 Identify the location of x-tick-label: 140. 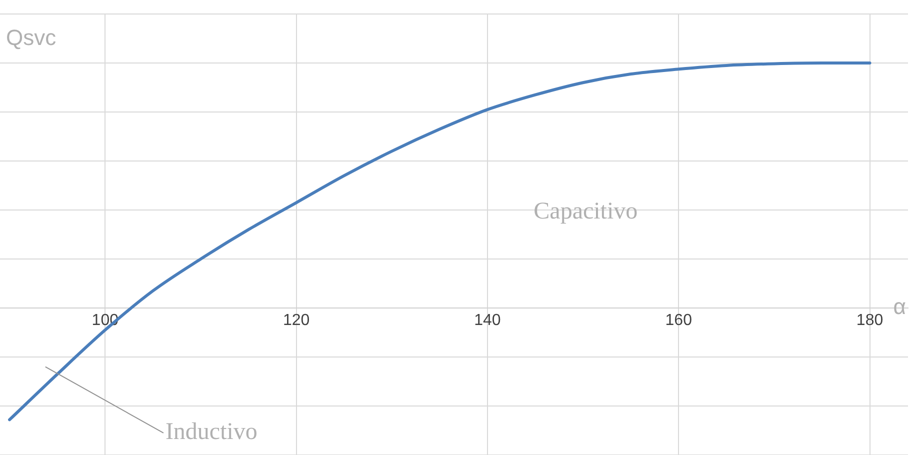
(487, 321).